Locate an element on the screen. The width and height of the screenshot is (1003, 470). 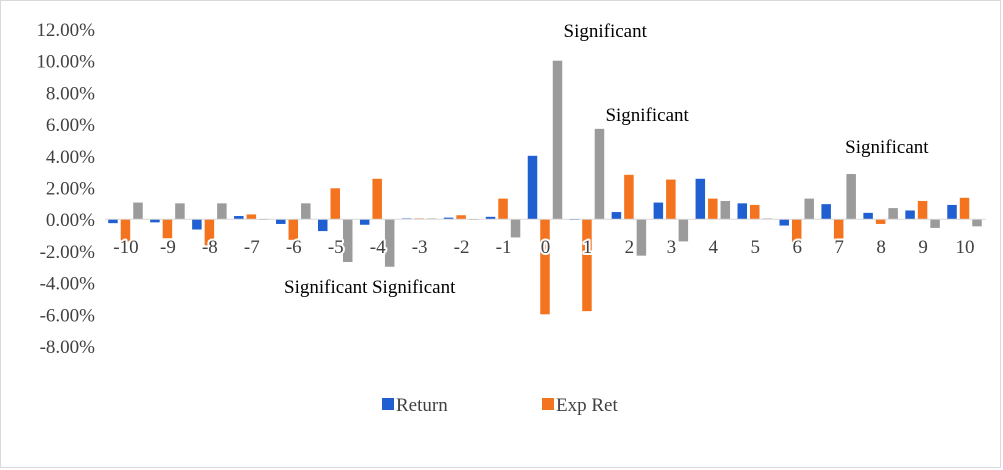
y-tick-label: 12.00% is located at coordinates (65, 30).